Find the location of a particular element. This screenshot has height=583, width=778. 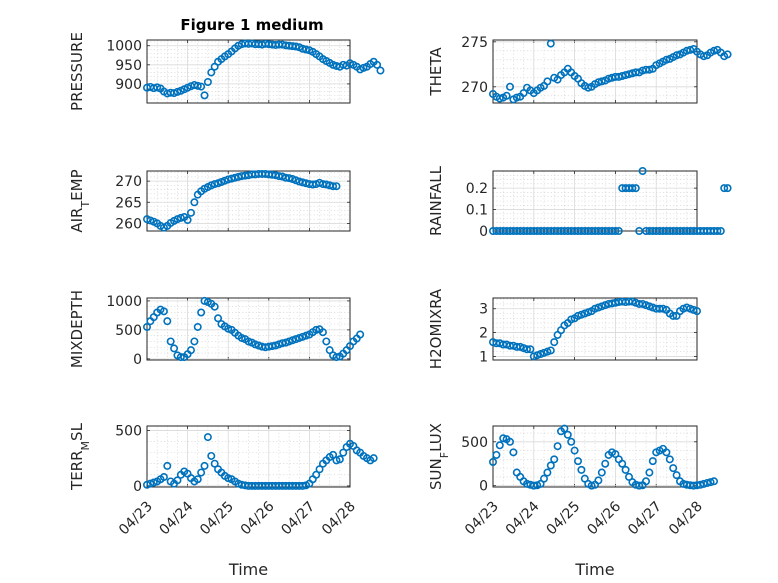

subplot-h2omixra: 1 2 3 H2OMIXRA is located at coordinates (564, 328).